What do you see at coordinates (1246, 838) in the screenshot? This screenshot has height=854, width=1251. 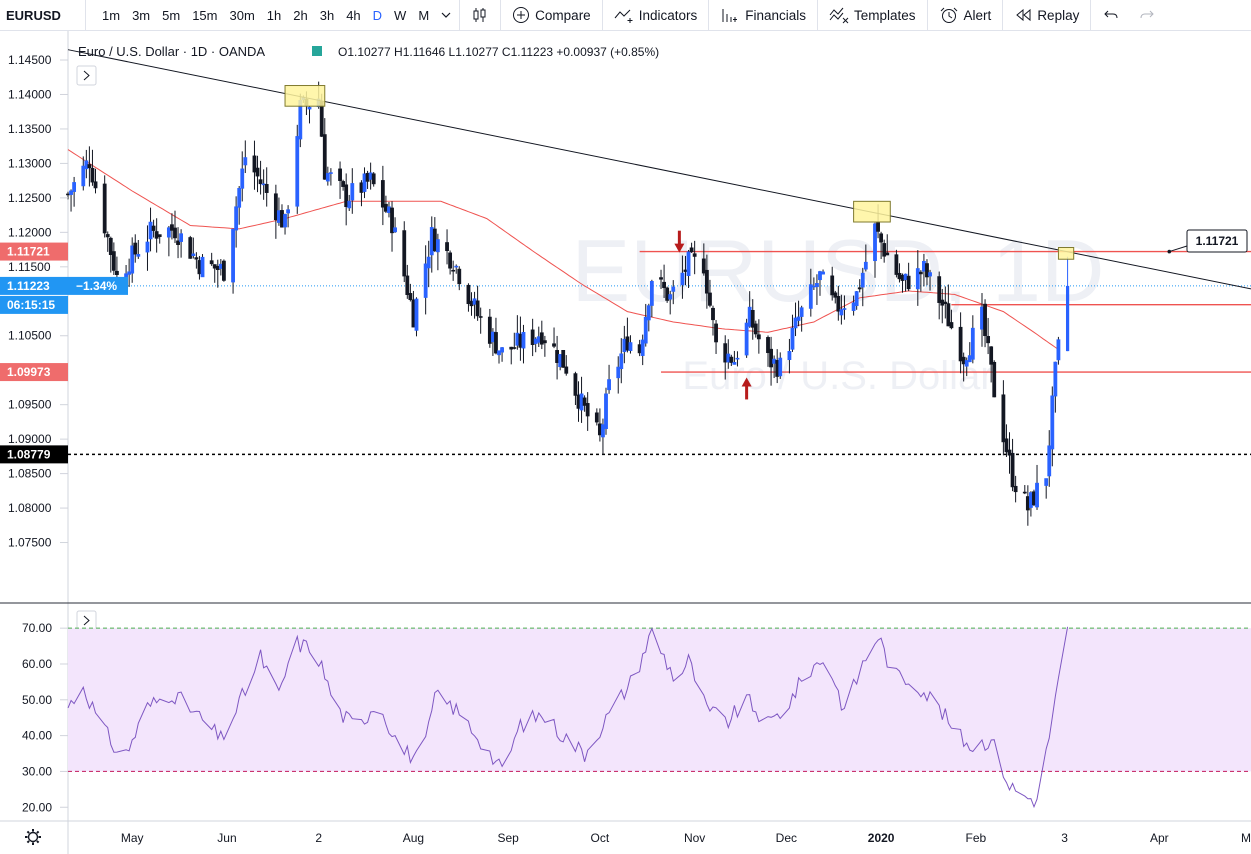 I see `time-label: M` at bounding box center [1246, 838].